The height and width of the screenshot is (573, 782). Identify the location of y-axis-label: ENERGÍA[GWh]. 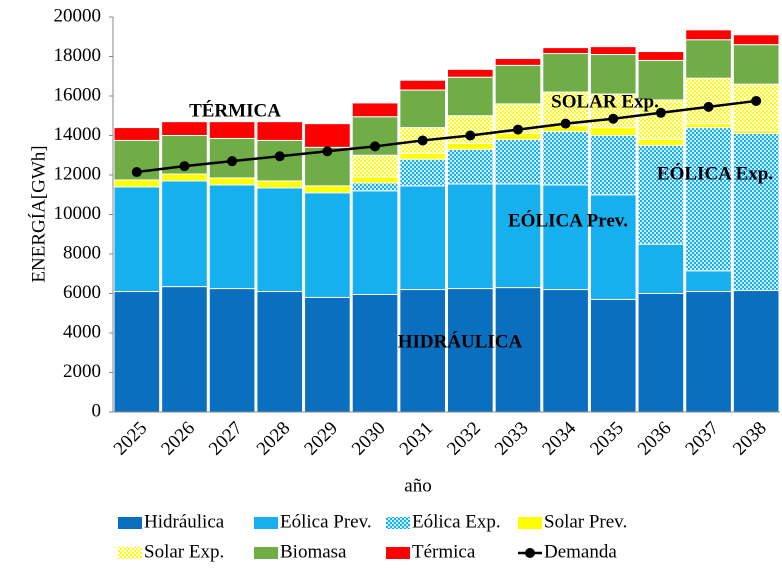
(38, 213).